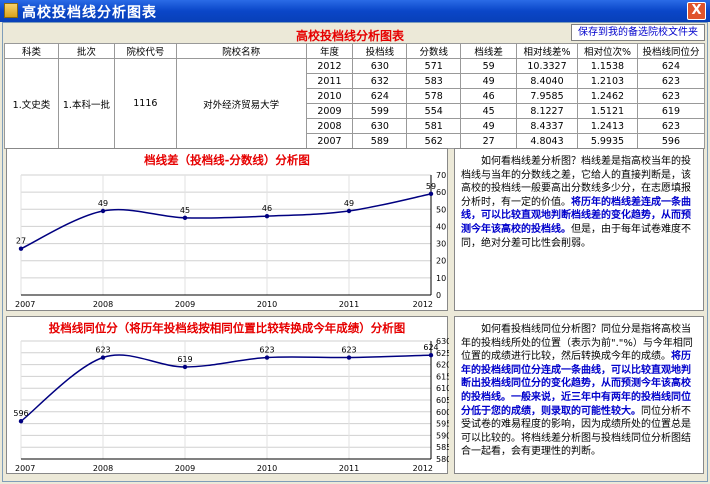  What do you see at coordinates (607, 66) in the screenshot?
I see `table-cell: 1.1538` at bounding box center [607, 66].